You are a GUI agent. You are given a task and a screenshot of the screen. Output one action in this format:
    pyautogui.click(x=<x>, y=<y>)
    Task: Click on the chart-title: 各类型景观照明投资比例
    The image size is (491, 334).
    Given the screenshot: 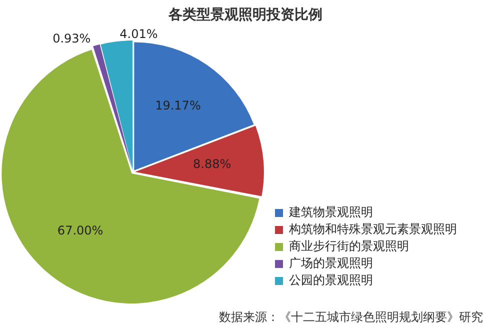 What is the action you would take?
    pyautogui.click(x=245, y=15)
    